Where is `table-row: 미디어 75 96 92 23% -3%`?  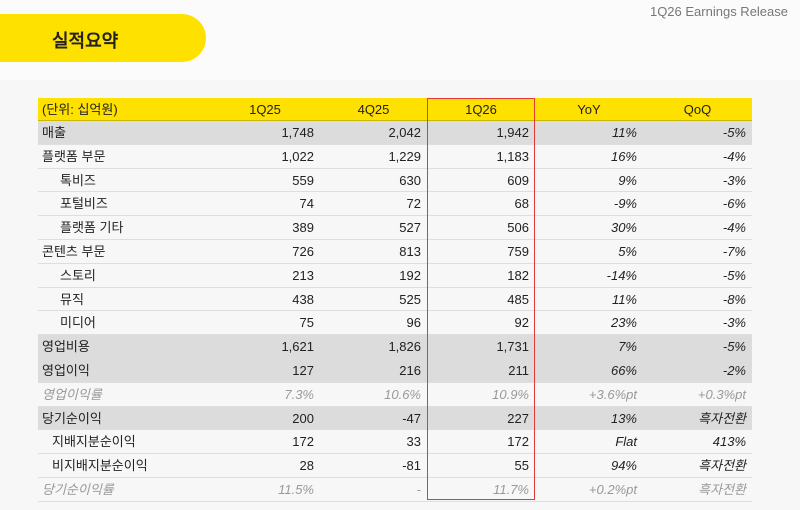 table-row: 미디어 75 96 92 23% -3% is located at coordinates (395, 323).